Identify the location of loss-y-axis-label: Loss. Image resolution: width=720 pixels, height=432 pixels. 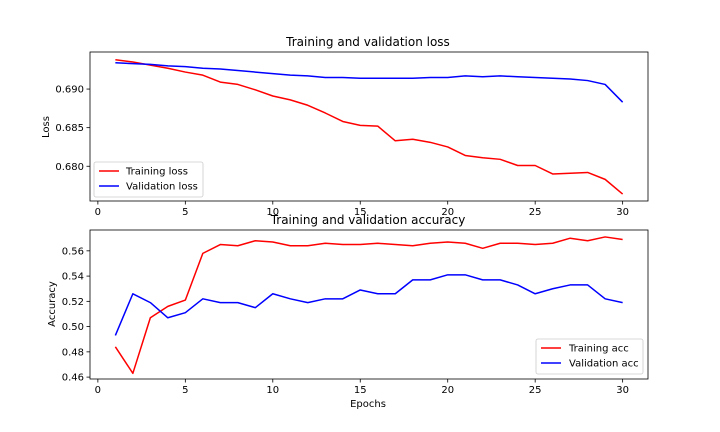
(46, 127).